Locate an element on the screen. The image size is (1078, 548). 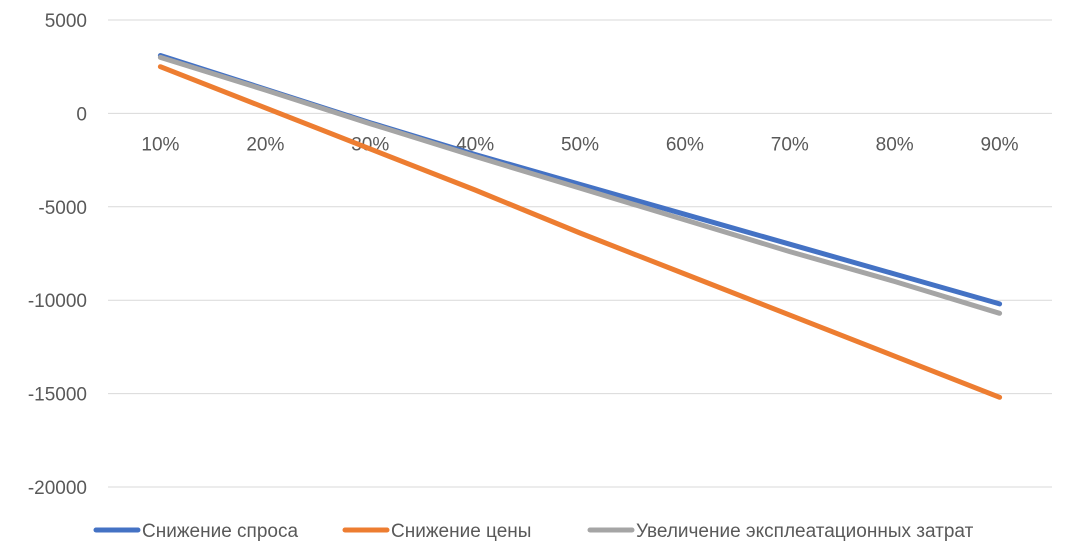
x-axis-ticks: 10% 20% 30% 40% 50% 60% 70% 80% 90% is located at coordinates (579, 144).